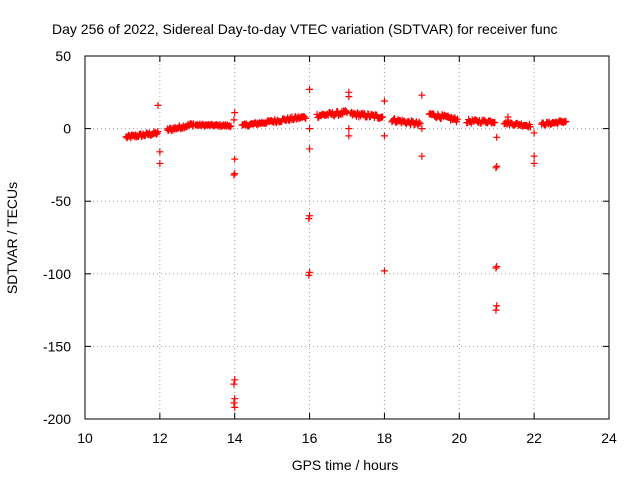 The width and height of the screenshot is (640, 480). Describe the element at coordinates (57, 274) in the screenshot. I see `y-tick-label: -100` at that location.